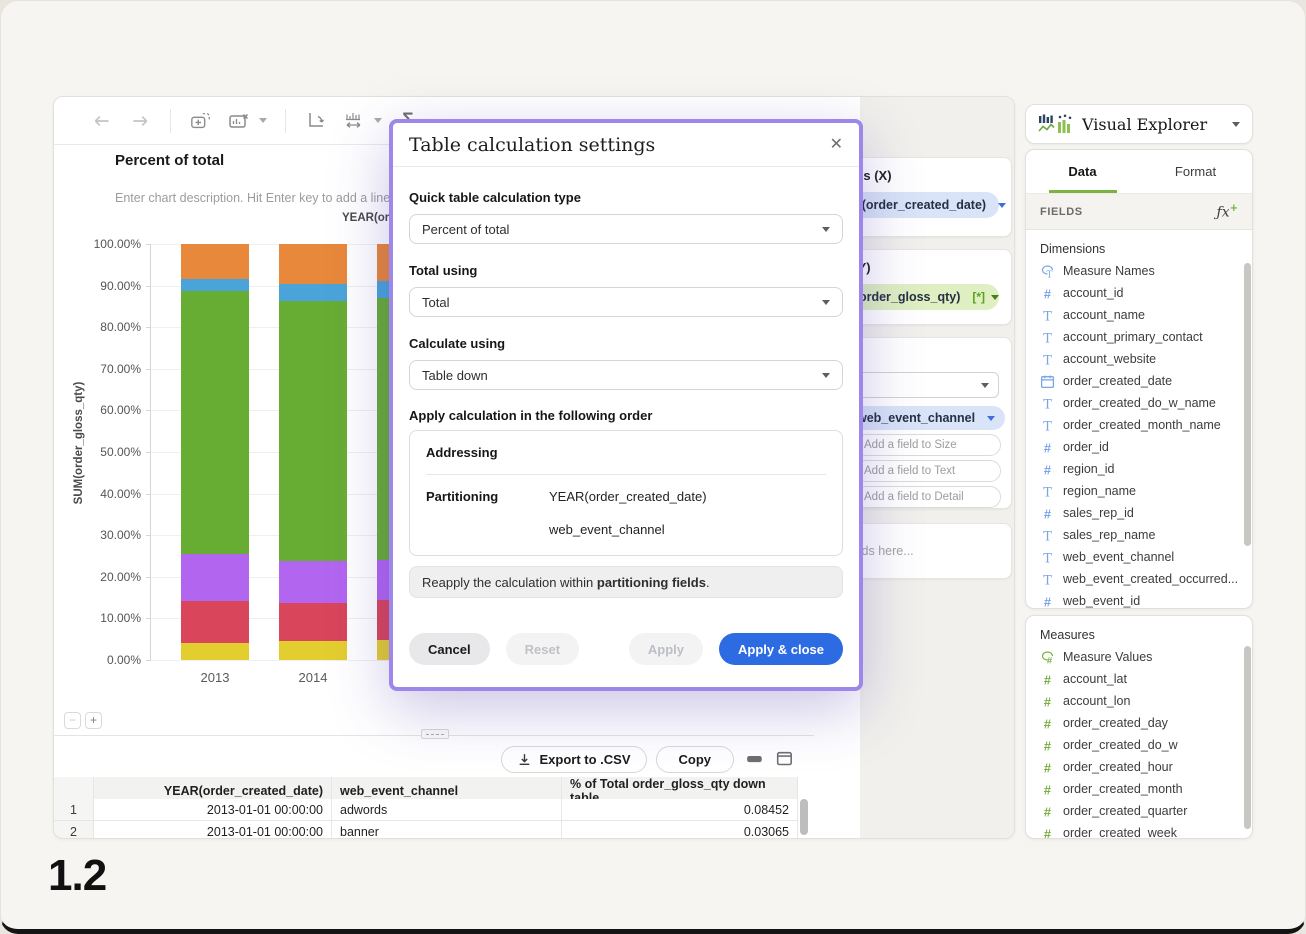 The width and height of the screenshot is (1306, 934). What do you see at coordinates (1139, 124) in the screenshot?
I see `explorer-selector: Visual Explorer` at bounding box center [1139, 124].